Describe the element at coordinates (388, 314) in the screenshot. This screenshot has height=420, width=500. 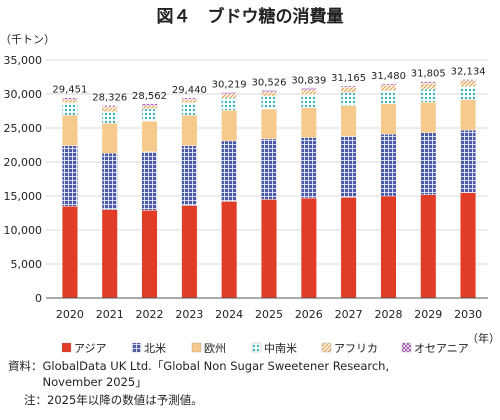
I see `x-tick-label: 2028` at that location.